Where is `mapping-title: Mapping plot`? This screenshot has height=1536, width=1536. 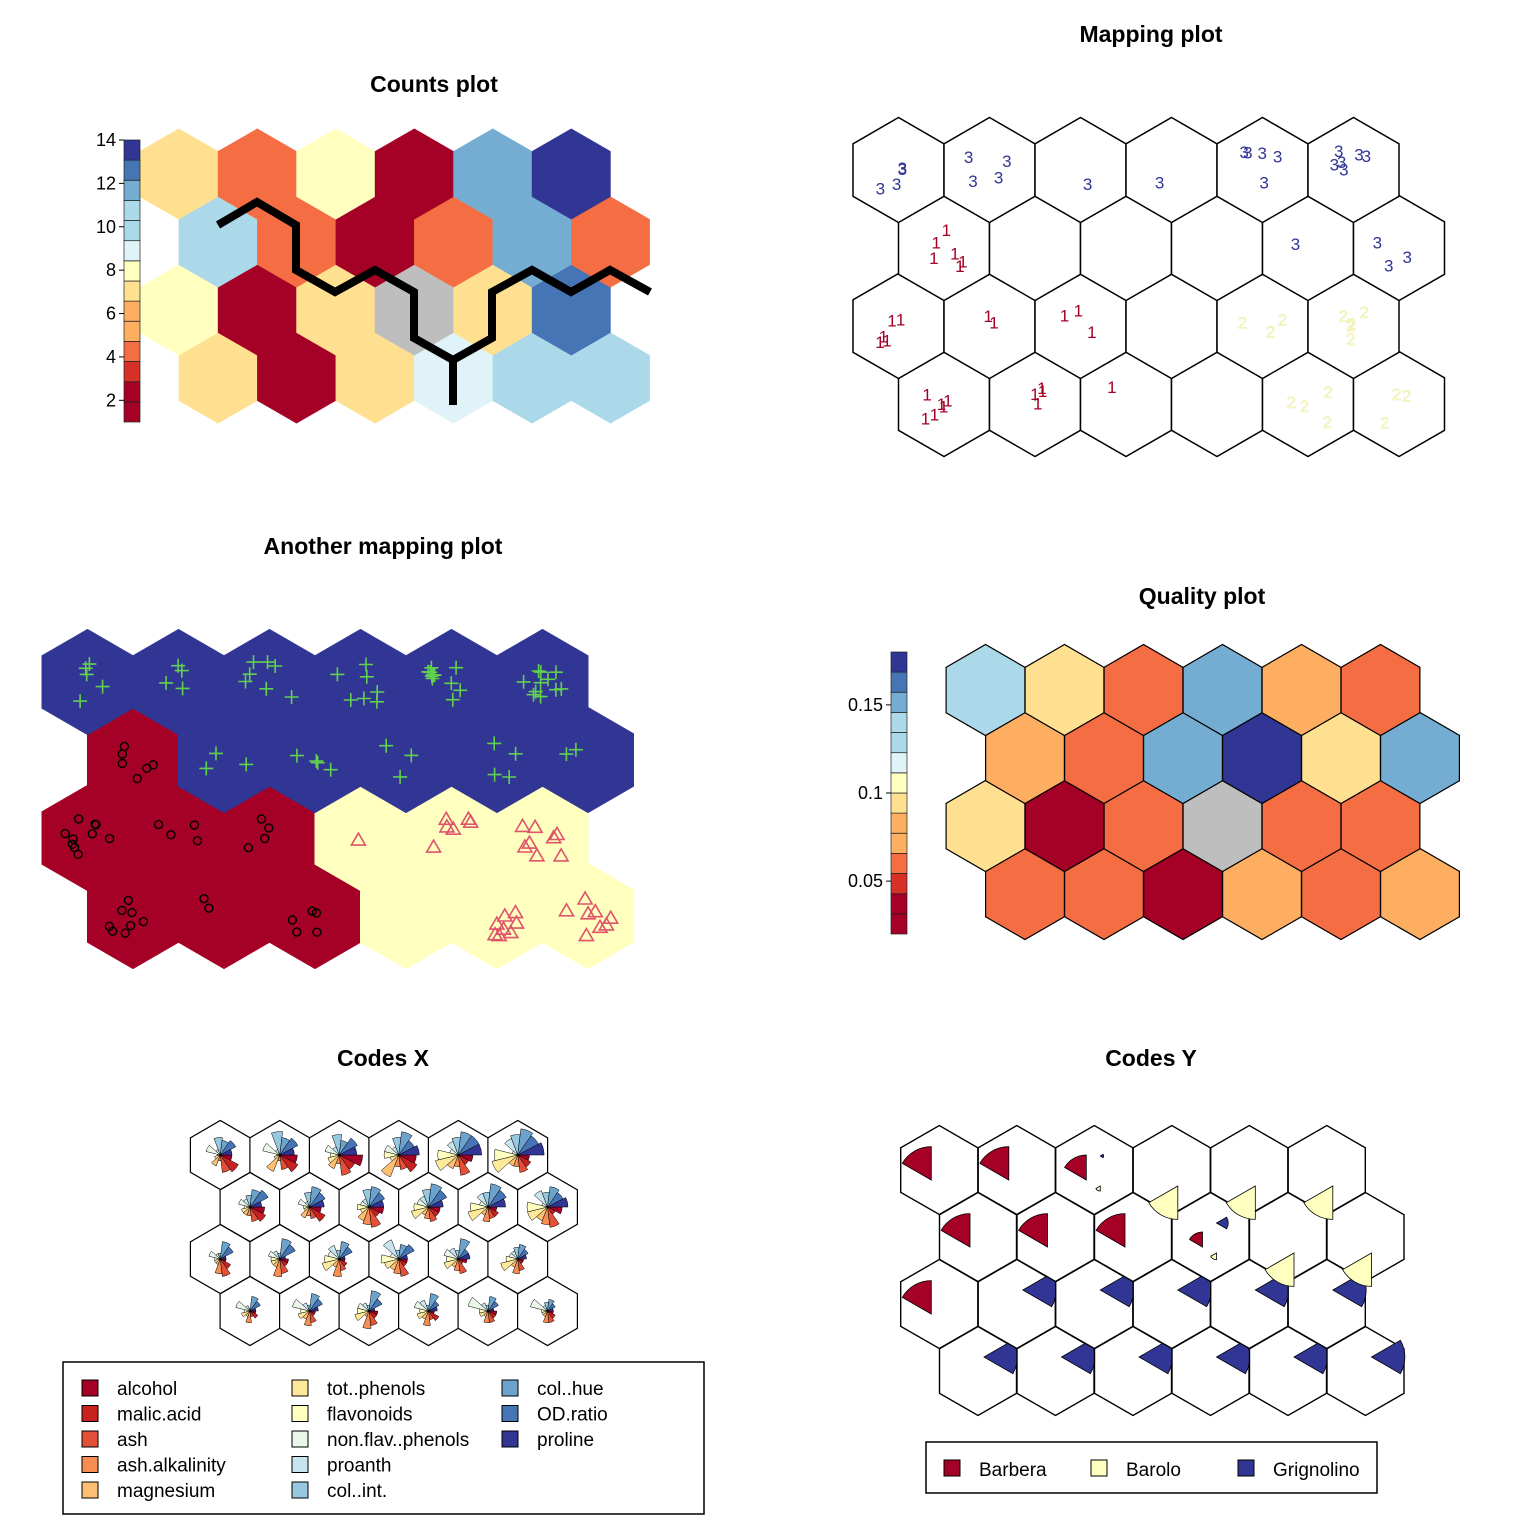 mapping-title: Mapping plot is located at coordinates (1150, 34).